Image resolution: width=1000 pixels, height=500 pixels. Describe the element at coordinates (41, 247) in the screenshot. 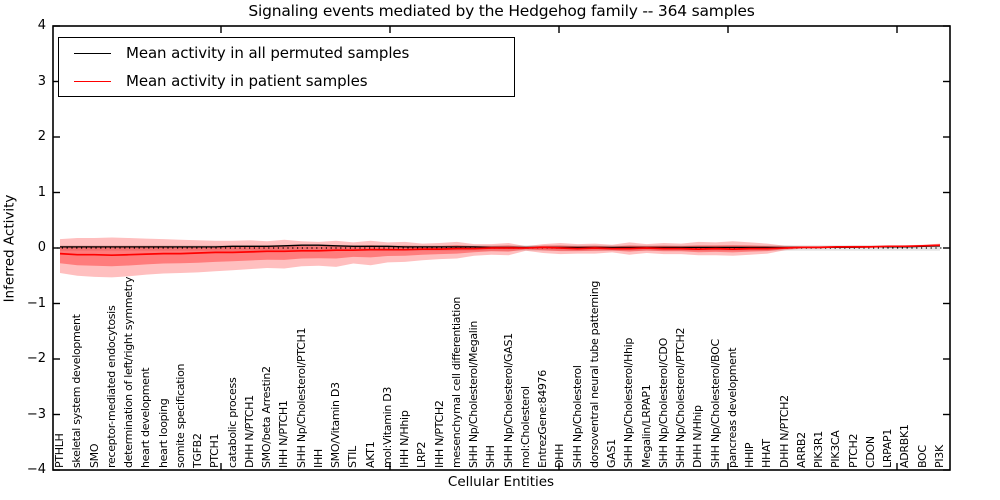

I see `y-tick-label: 0` at that location.